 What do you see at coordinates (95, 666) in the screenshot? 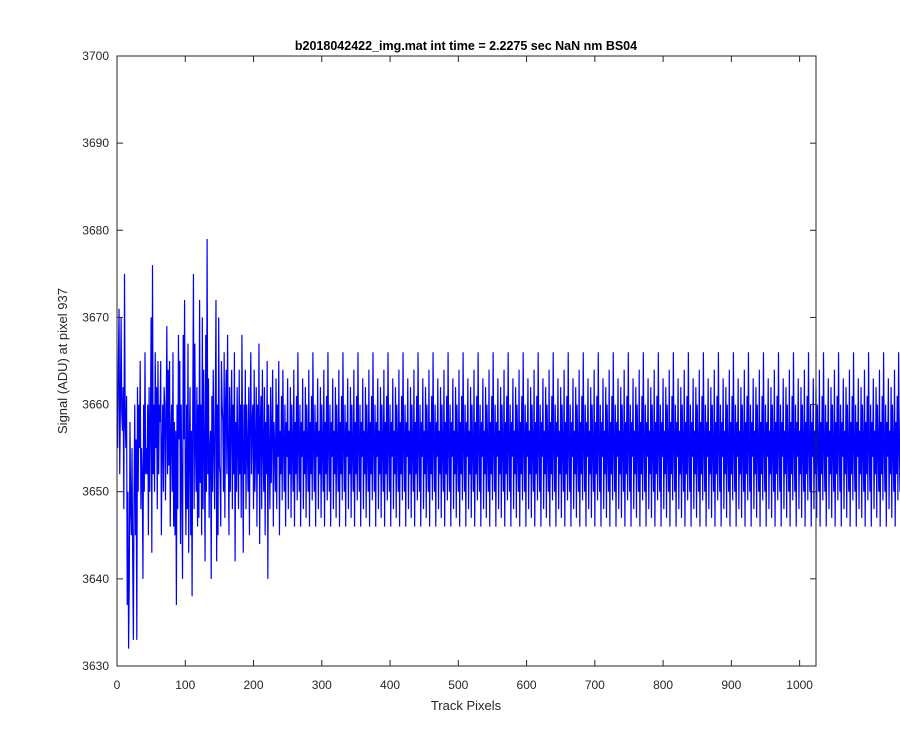
I see `y-tick-label: 3630` at bounding box center [95, 666].